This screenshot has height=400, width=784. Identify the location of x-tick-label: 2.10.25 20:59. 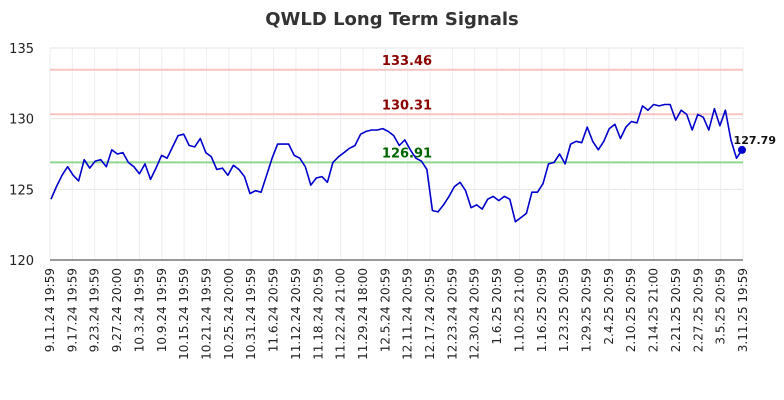
(631, 310).